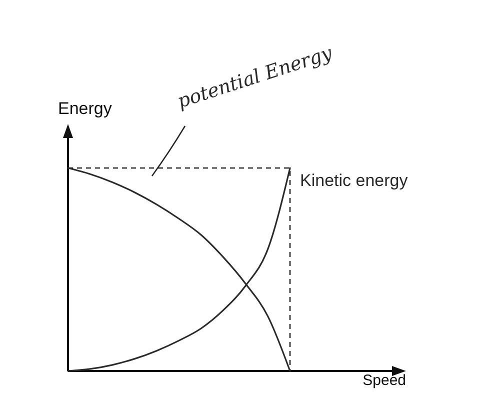 The height and width of the screenshot is (401, 496). What do you see at coordinates (354, 180) in the screenshot?
I see `series-label: Kinetic energy` at bounding box center [354, 180].